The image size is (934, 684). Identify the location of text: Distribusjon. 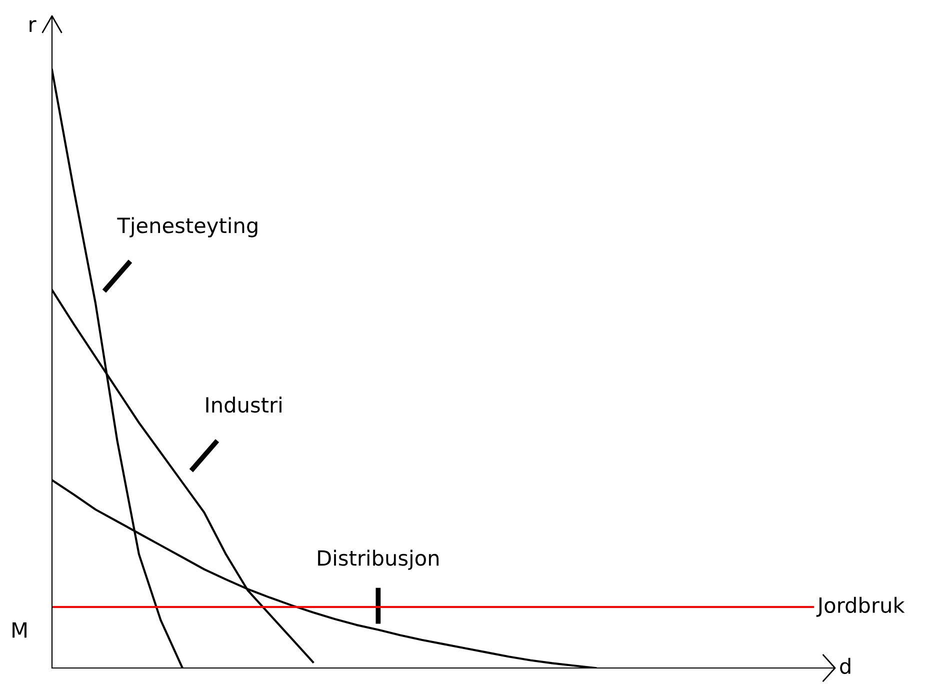
(378, 560).